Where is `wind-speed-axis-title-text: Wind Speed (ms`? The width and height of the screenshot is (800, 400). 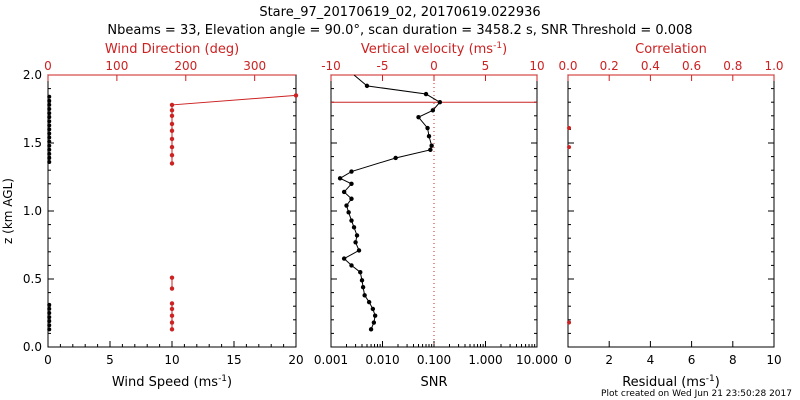 wind-speed-axis-title-text: Wind Speed (ms is located at coordinates (165, 382).